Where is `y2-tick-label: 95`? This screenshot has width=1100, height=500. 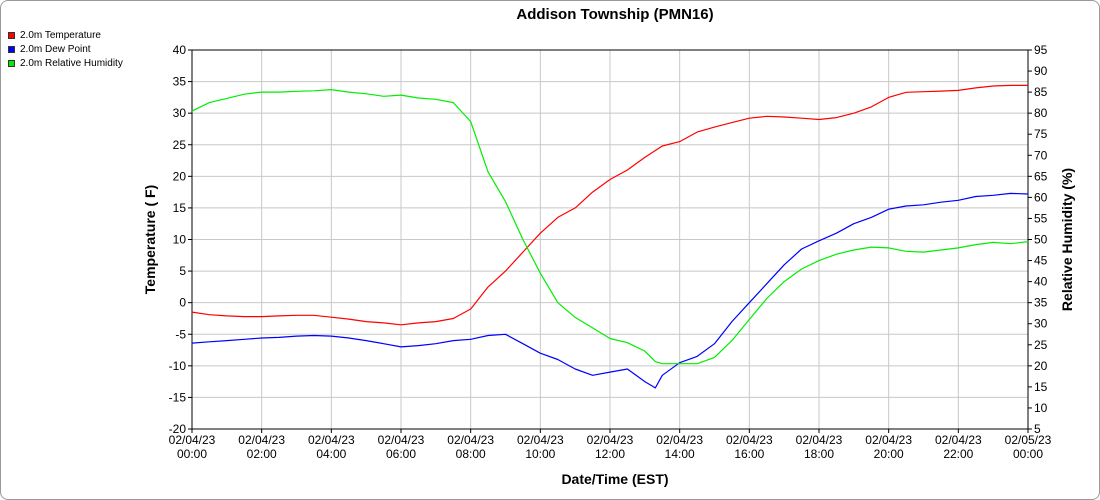 y2-tick-label: 95 is located at coordinates (1041, 50).